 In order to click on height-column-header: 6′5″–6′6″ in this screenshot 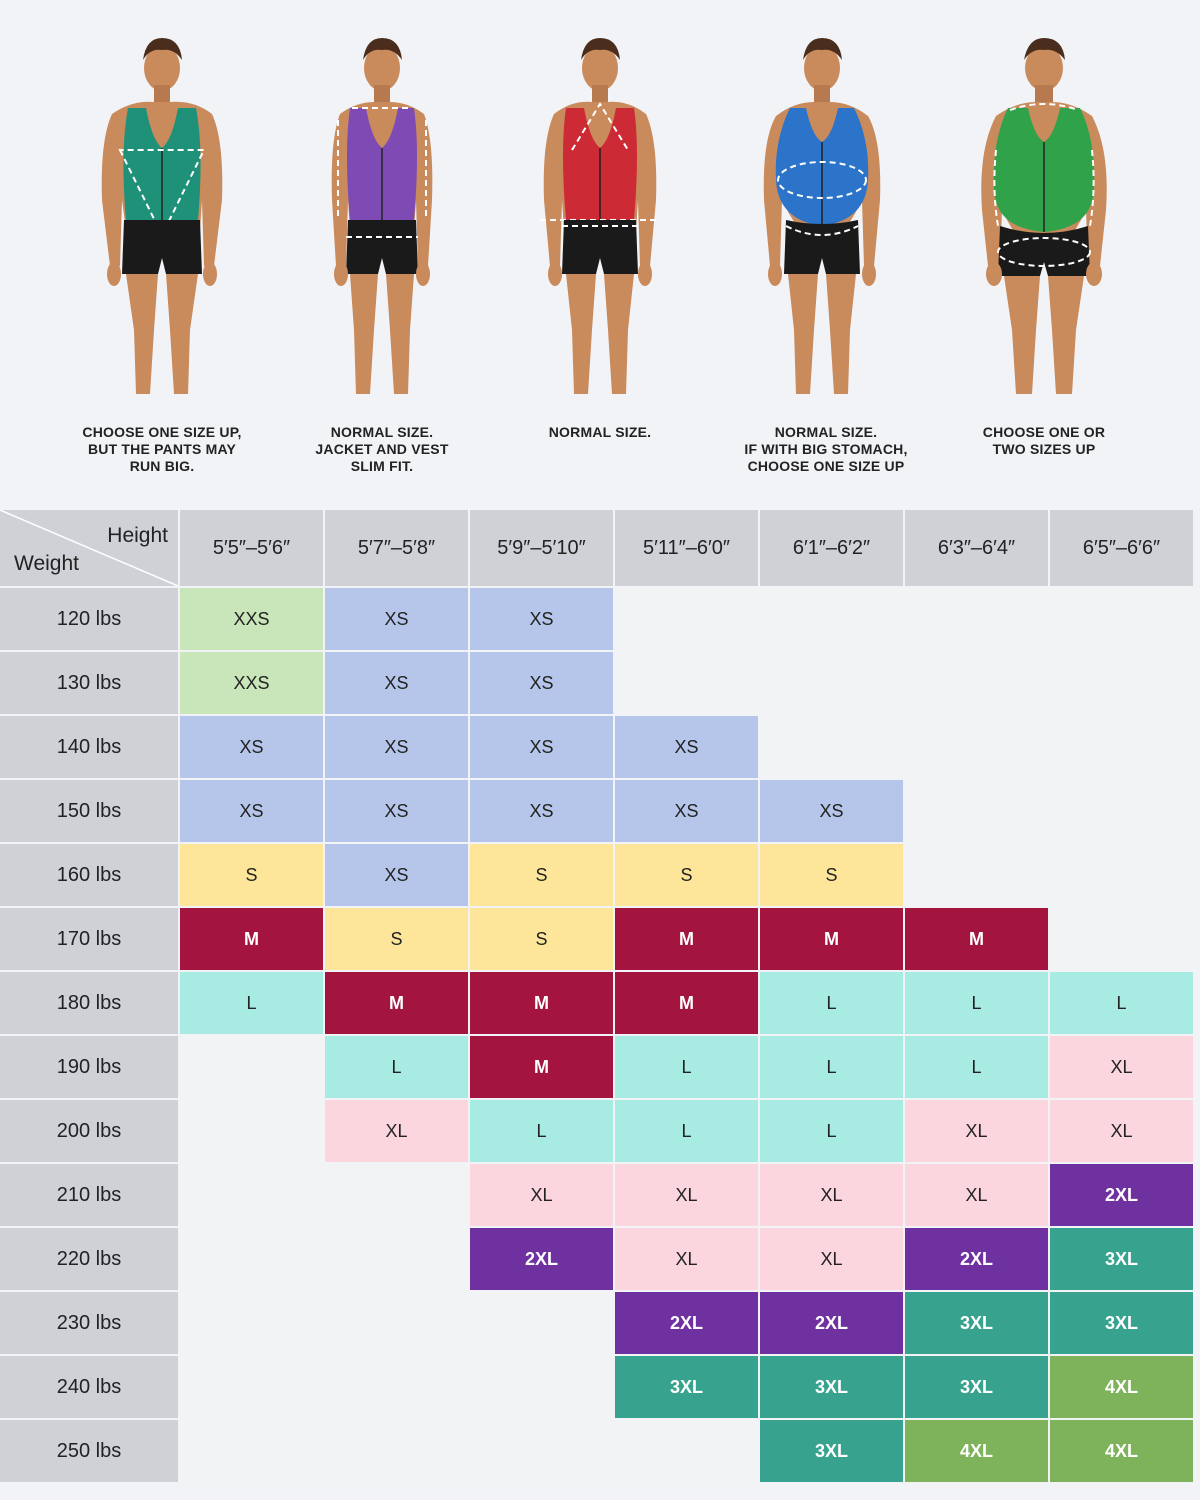, I will do `click(1121, 548)`.